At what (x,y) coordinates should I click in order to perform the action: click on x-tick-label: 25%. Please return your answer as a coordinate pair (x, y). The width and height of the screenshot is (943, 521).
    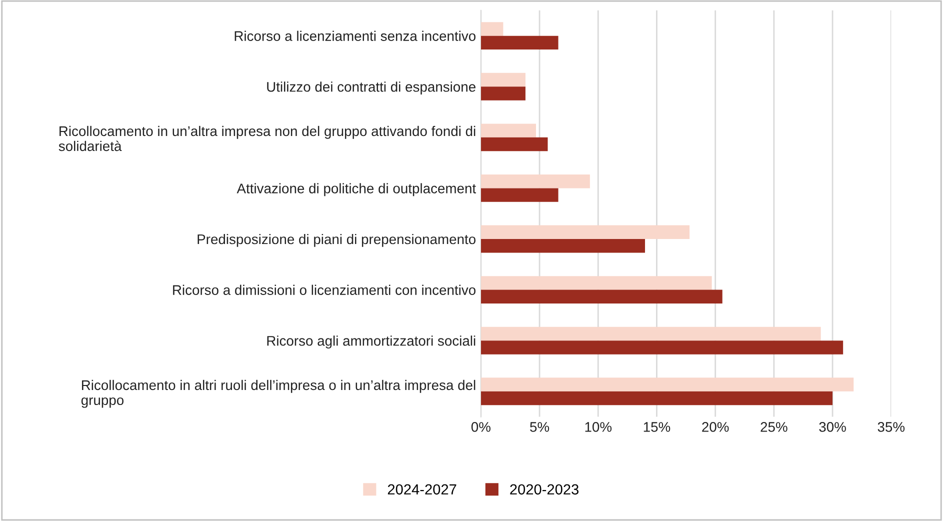
    Looking at the image, I should click on (774, 427).